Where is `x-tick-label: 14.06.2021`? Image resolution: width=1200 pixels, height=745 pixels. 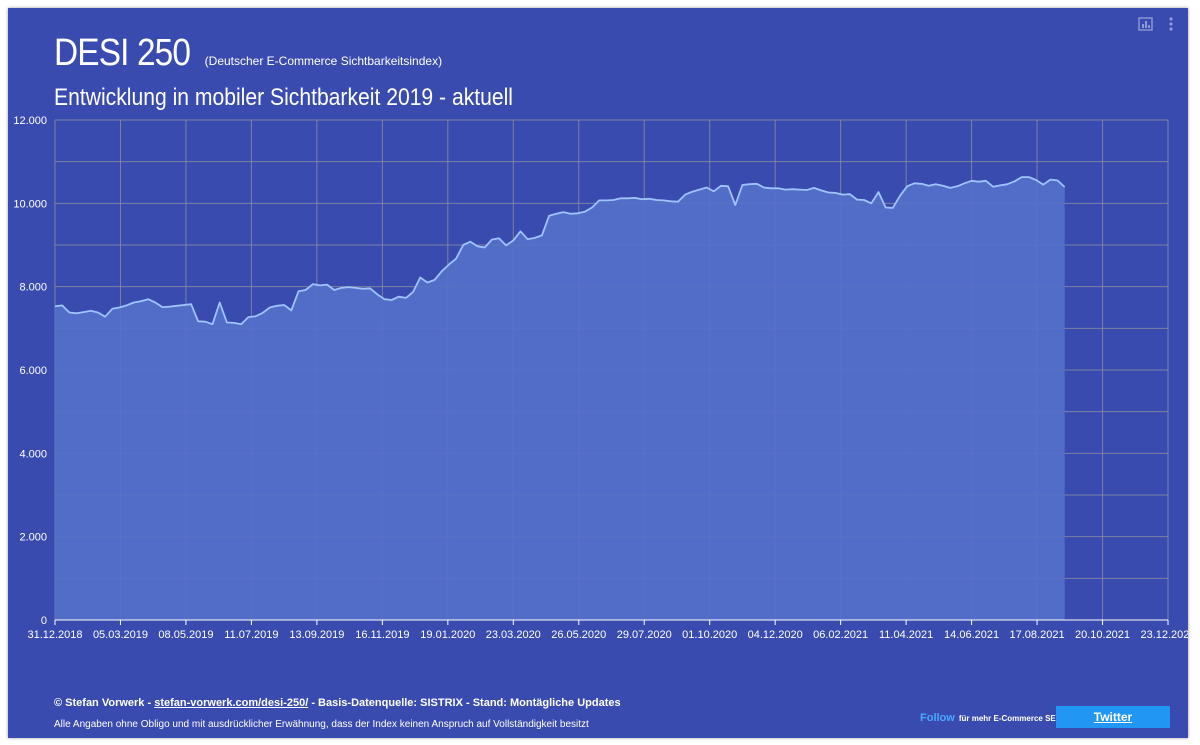 x-tick-label: 14.06.2021 is located at coordinates (971, 635).